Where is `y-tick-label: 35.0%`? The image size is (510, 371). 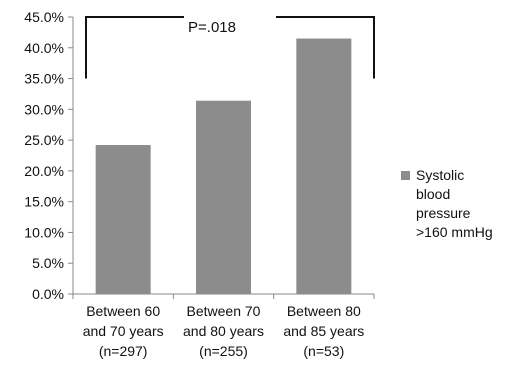 y-tick-label: 35.0% is located at coordinates (44, 79).